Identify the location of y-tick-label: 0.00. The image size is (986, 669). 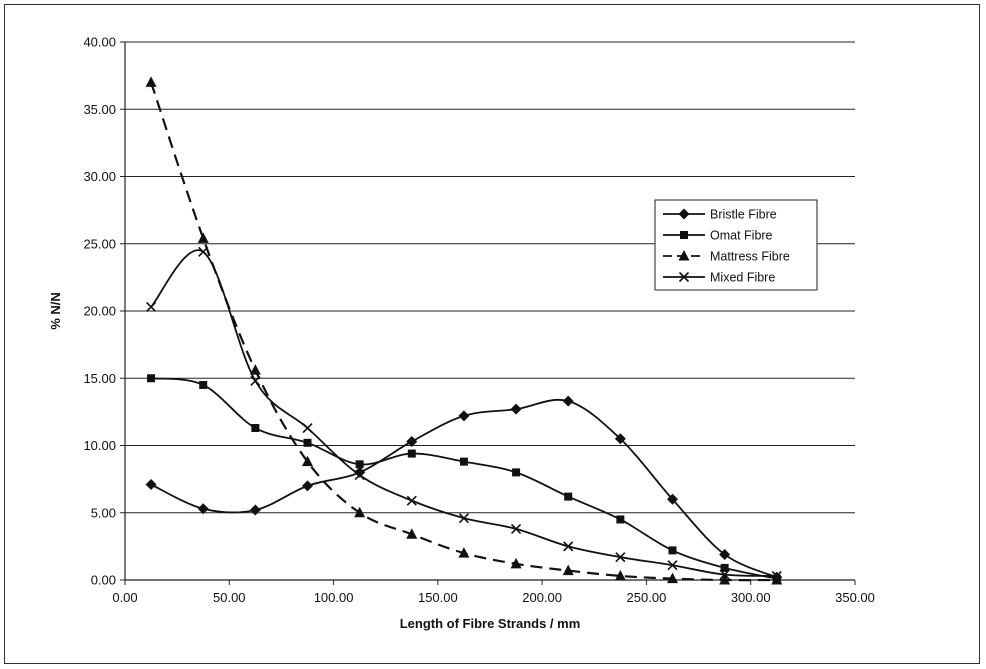
(103, 580).